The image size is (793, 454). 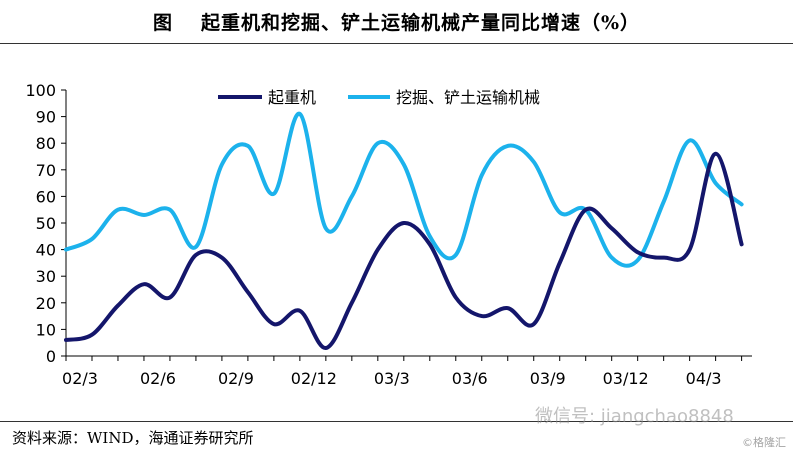 What do you see at coordinates (470, 378) in the screenshot?
I see `x-tick-label: 03/6` at bounding box center [470, 378].